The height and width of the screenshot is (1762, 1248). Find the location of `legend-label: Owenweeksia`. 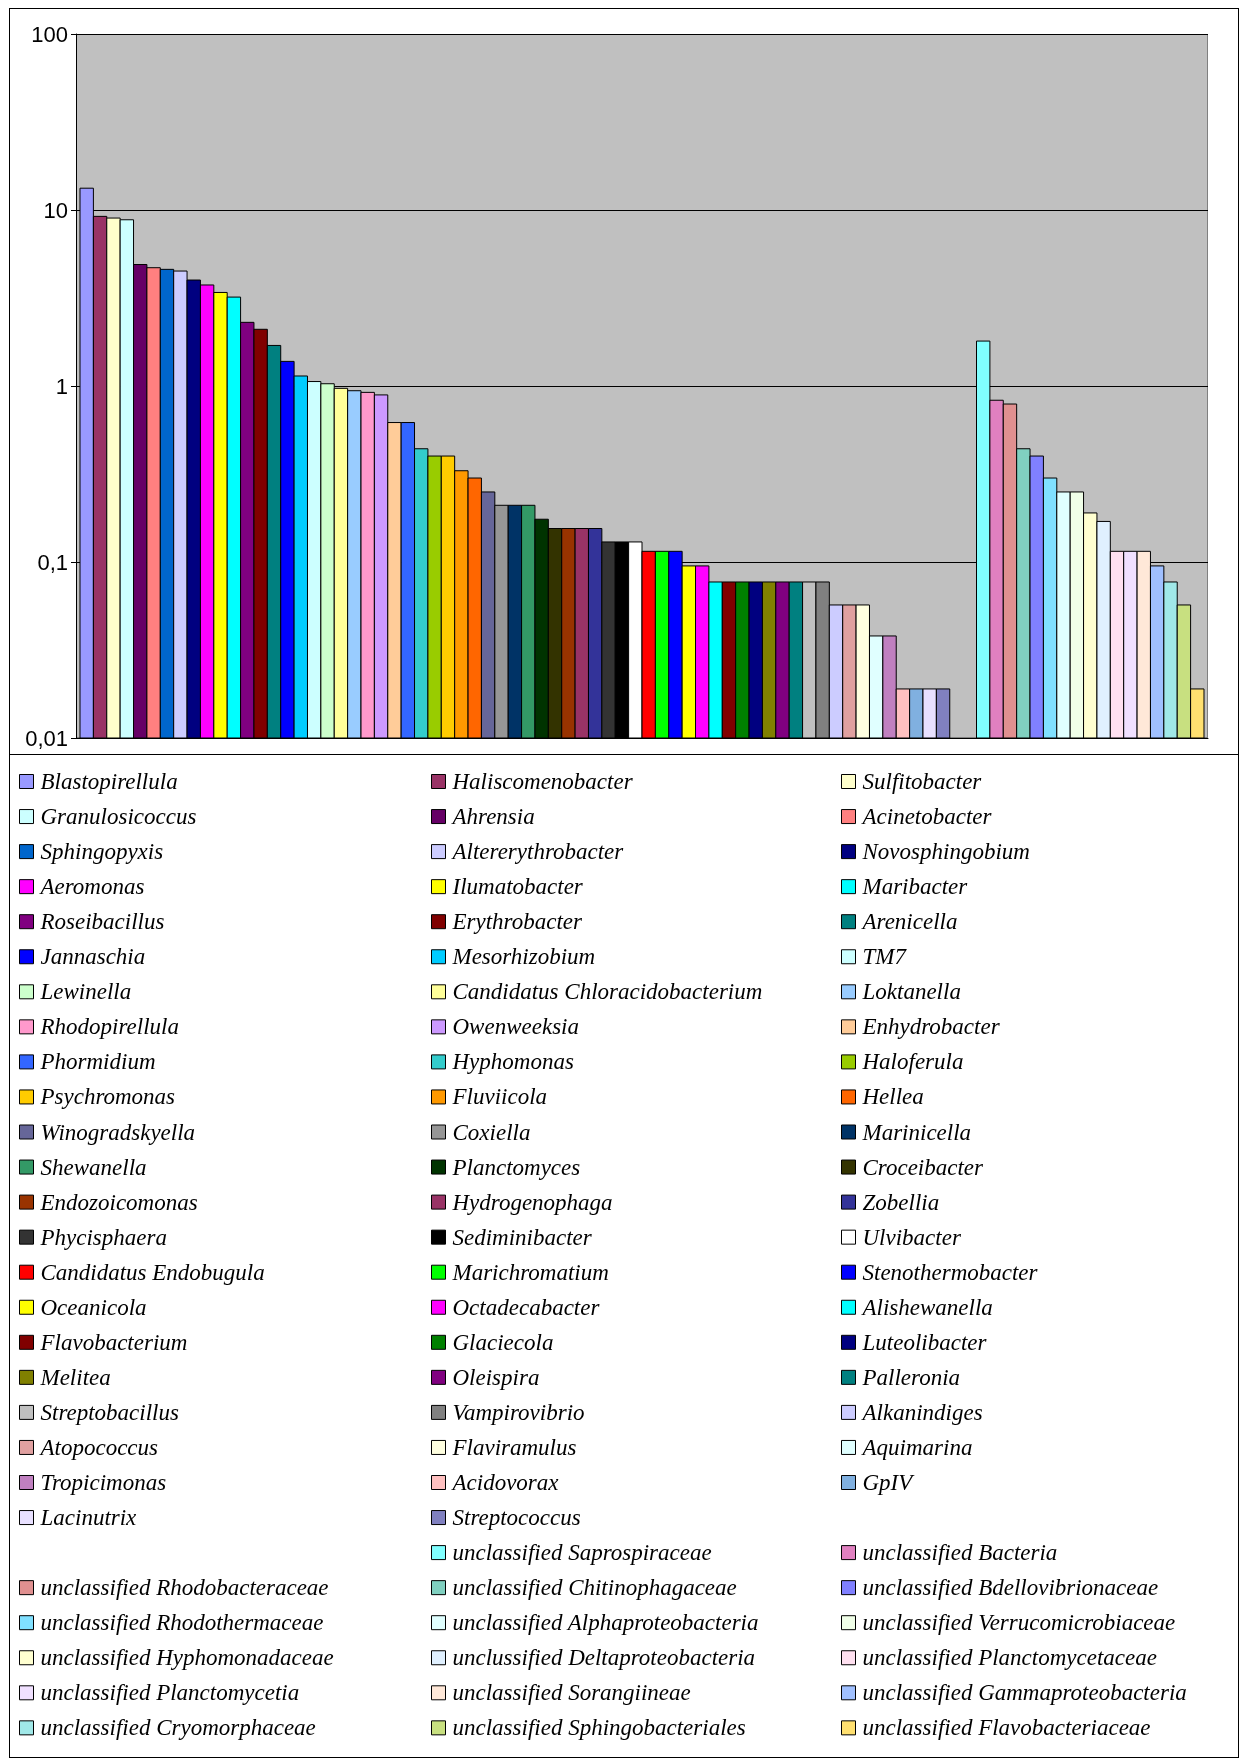

legend-label: Owenweeksia is located at coordinates (515, 1027).